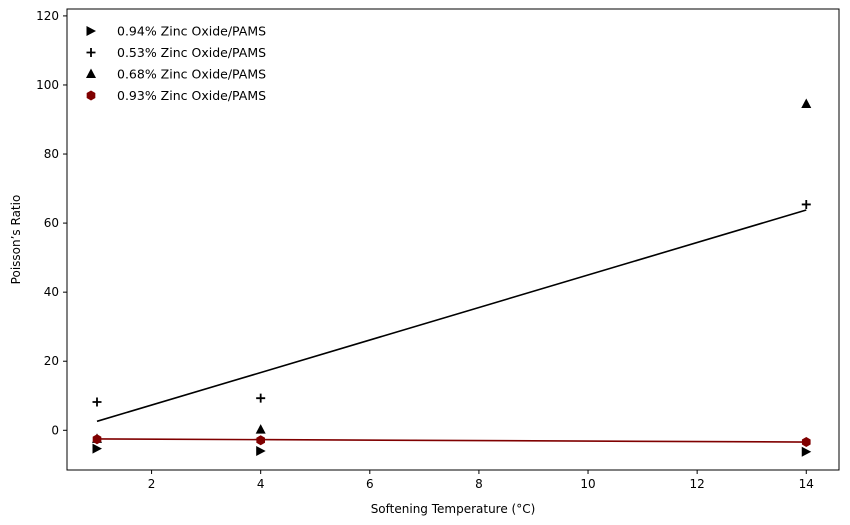  I want to click on legend-label-2: 0.53% Zinc Oxide/PAMS, so click(191, 52).